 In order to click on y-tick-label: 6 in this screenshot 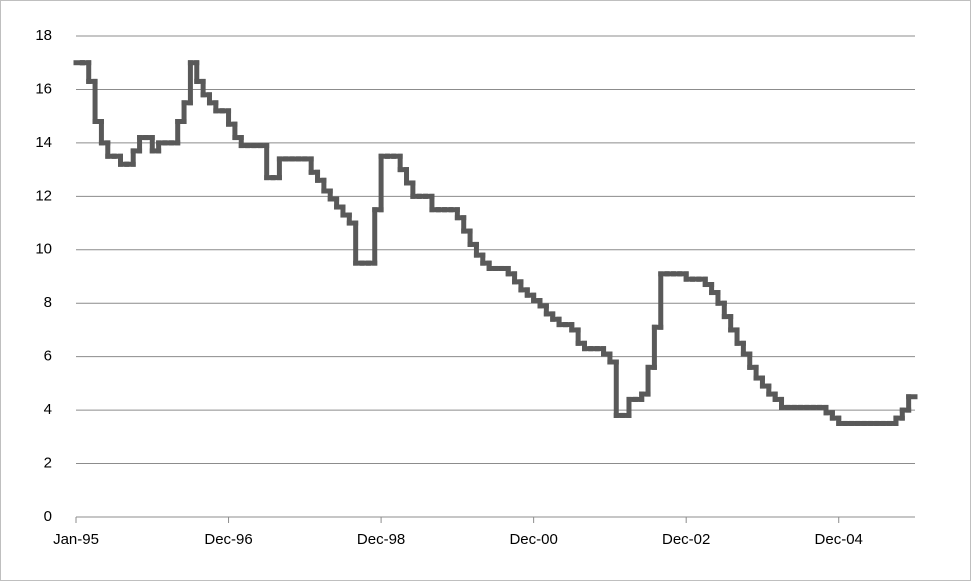, I will do `click(48, 356)`.